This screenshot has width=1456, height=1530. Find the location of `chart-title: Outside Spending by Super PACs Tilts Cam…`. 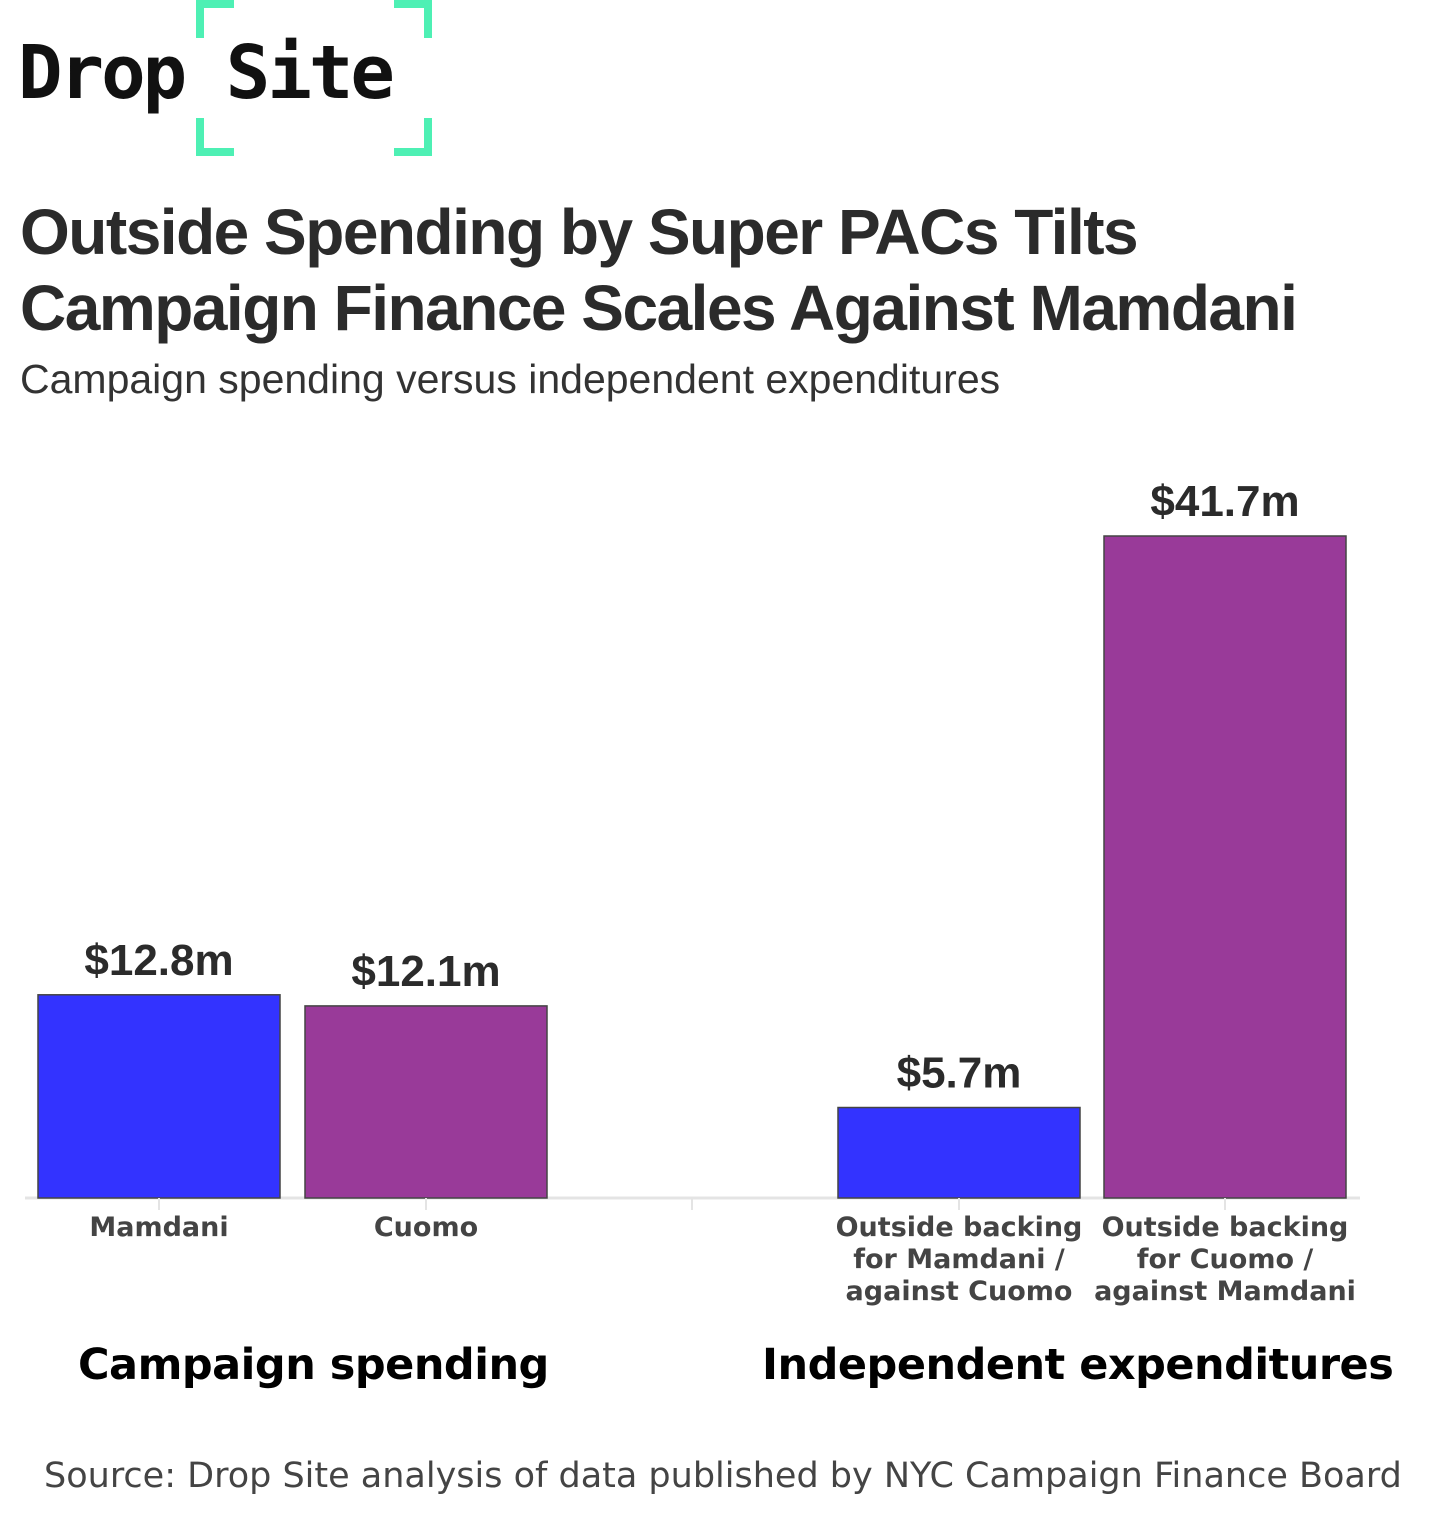

chart-title: Outside Spending by Super PACs Tilts Cam… is located at coordinates (659, 270).